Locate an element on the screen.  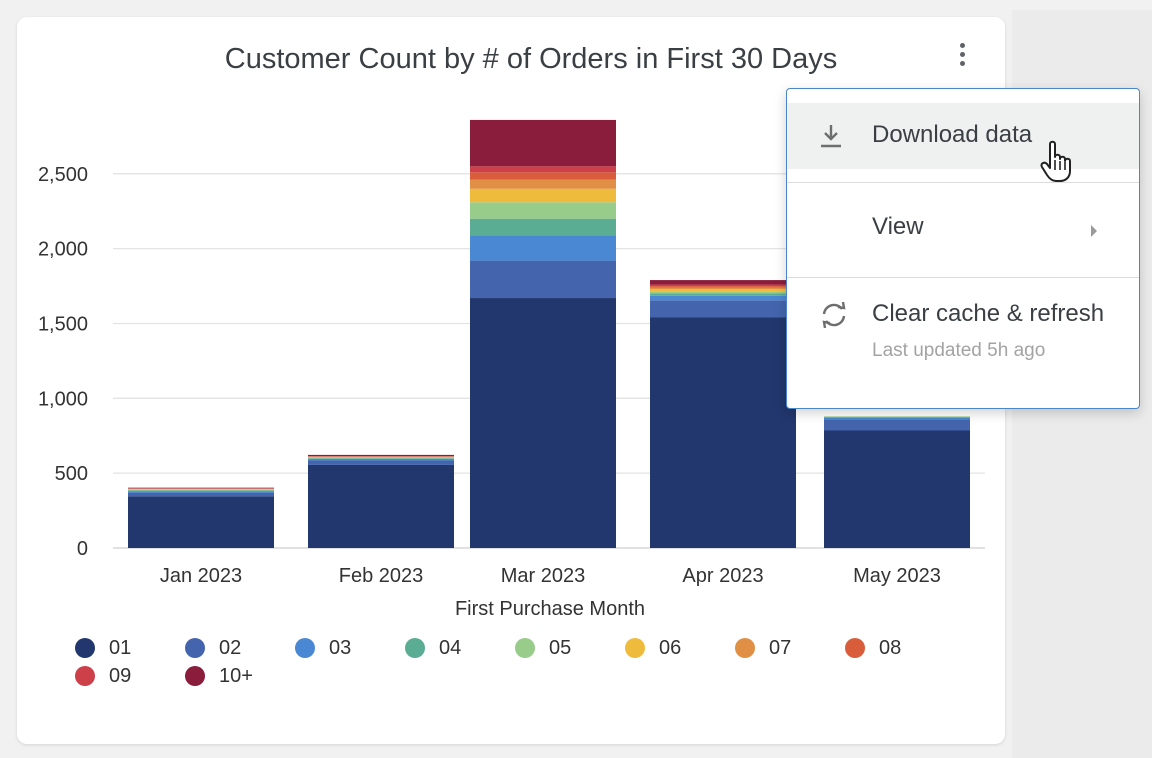
menu-item-label: View is located at coordinates (898, 226).